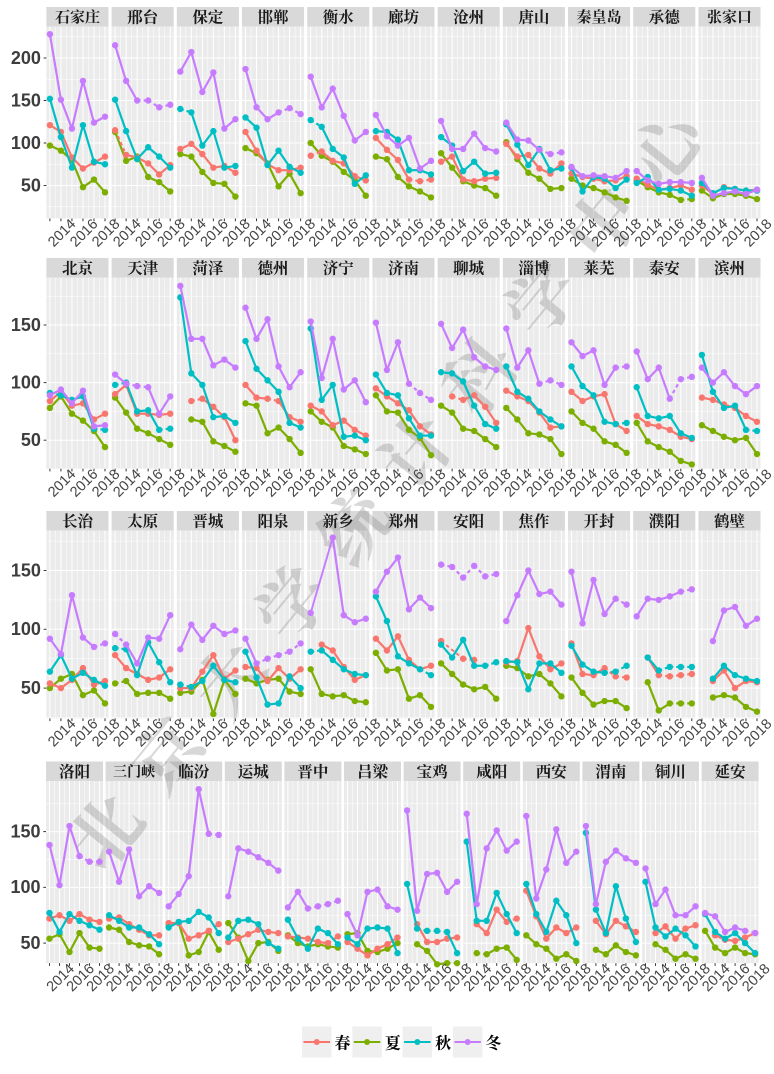  What do you see at coordinates (77, 16) in the screenshot?
I see `svg-text: 石家庄` at bounding box center [77, 16].